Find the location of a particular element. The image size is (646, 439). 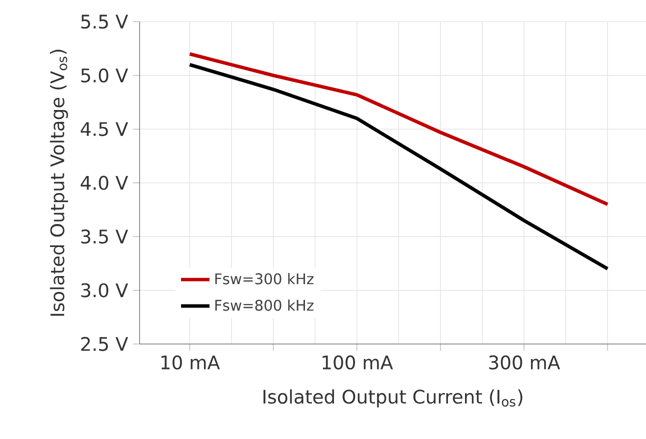

y-tick-label: 4.5 V is located at coordinates (104, 129).